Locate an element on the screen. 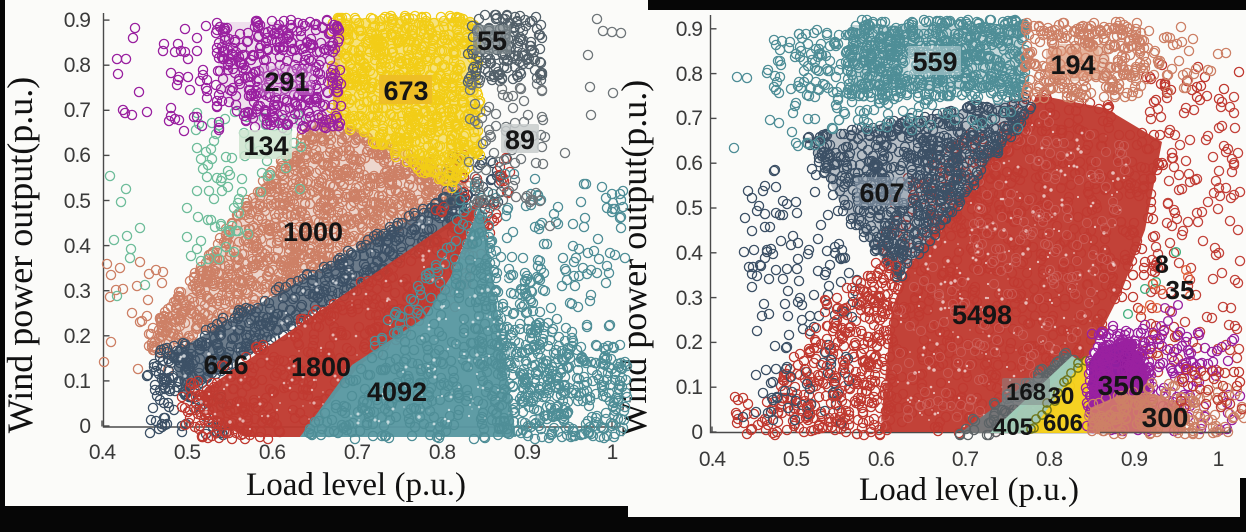 The width and height of the screenshot is (1246, 532). svg-text: Wind power output(p.u.) is located at coordinates (20, 255).